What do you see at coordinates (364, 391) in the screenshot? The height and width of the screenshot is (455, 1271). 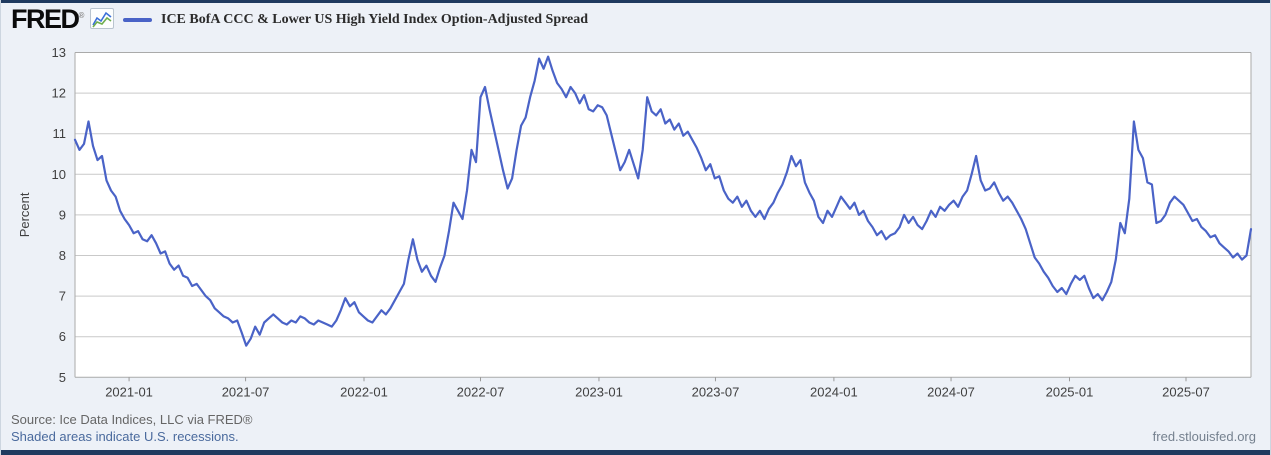 I see `x-tick-label-2: 2022-01` at bounding box center [364, 391].